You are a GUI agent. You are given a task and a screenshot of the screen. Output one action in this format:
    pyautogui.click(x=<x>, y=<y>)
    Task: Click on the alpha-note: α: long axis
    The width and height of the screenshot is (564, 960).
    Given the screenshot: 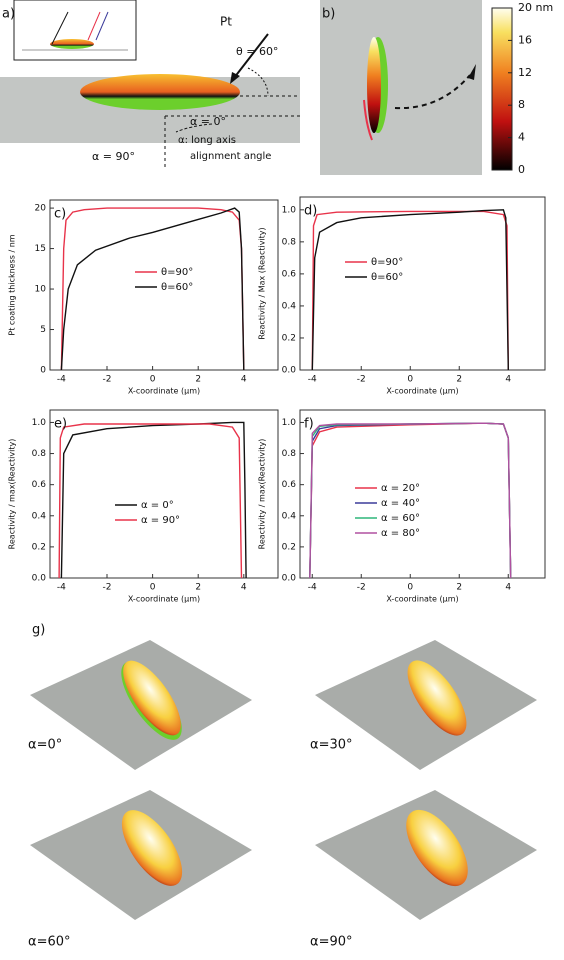 What is the action you would take?
    pyautogui.click(x=207, y=140)
    